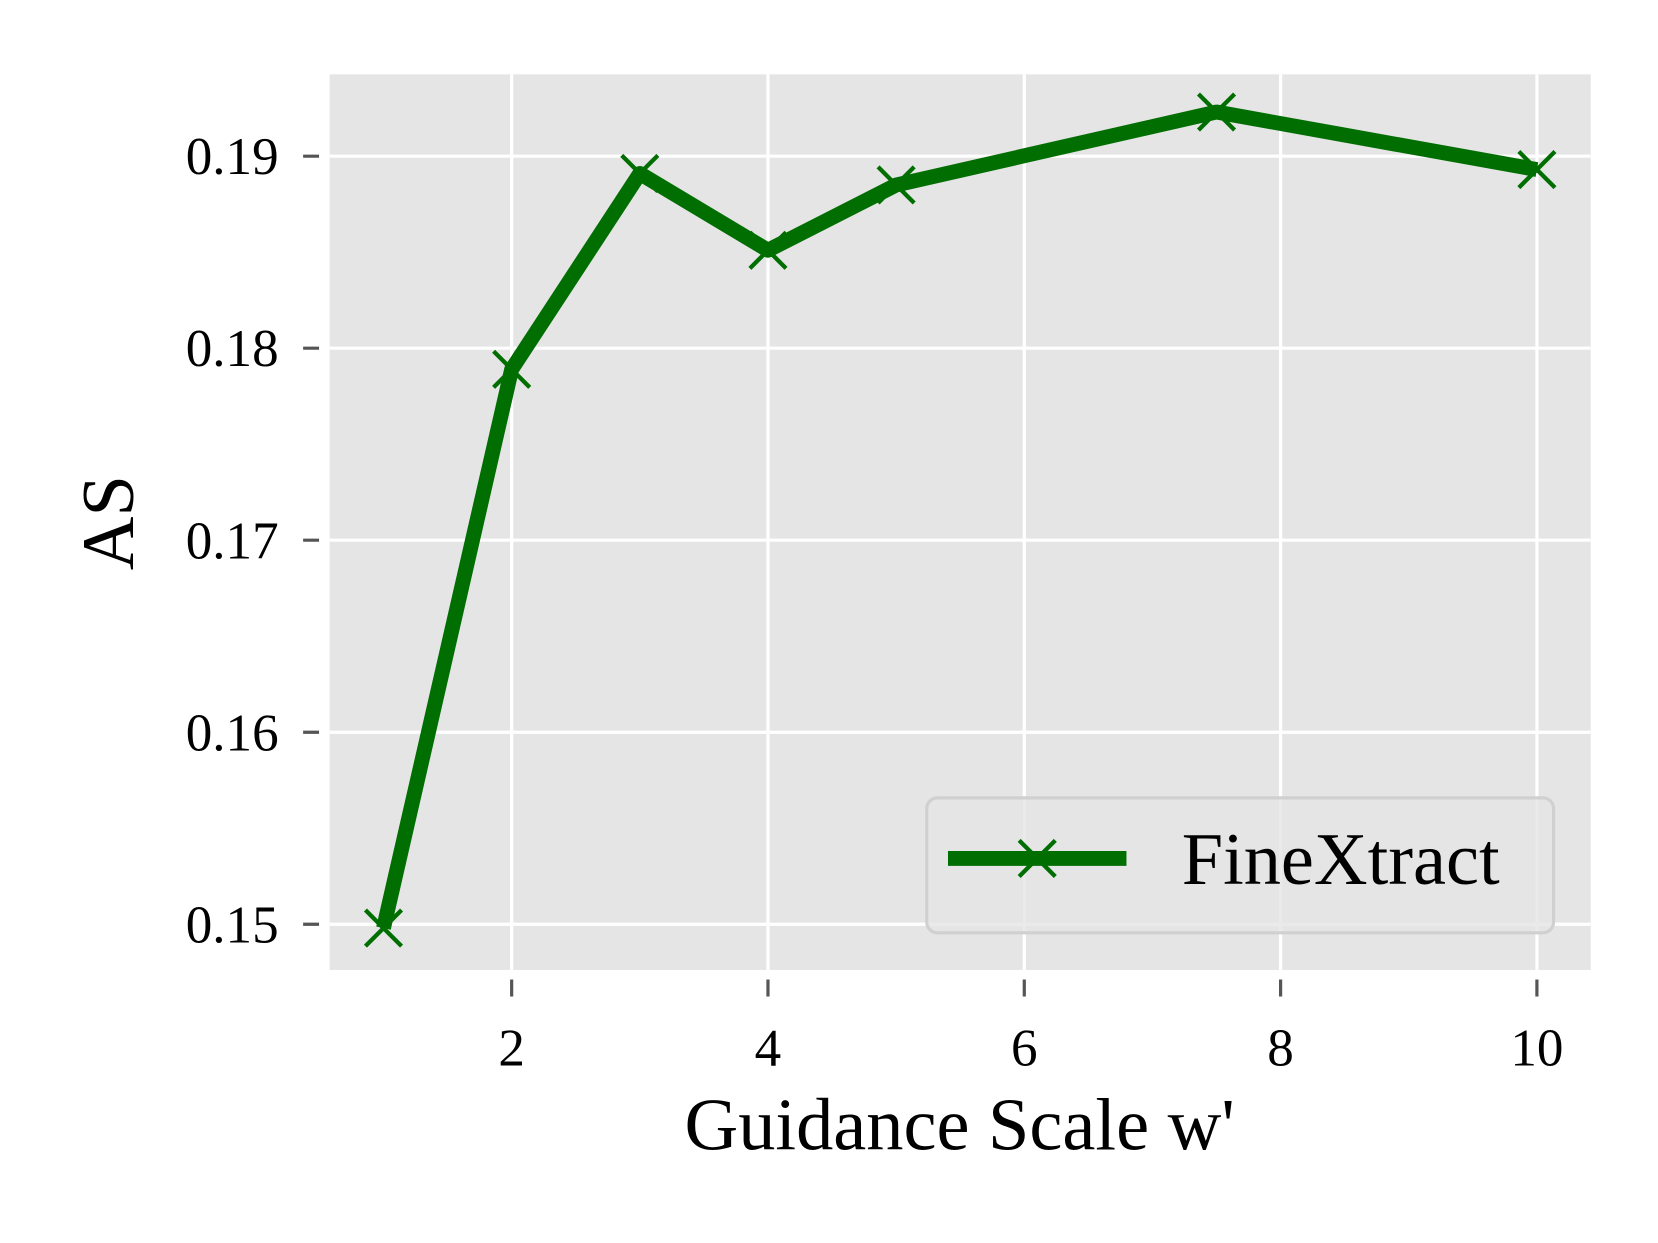  I want to click on x-axis-label: Guidance Scale w', so click(960, 1126).